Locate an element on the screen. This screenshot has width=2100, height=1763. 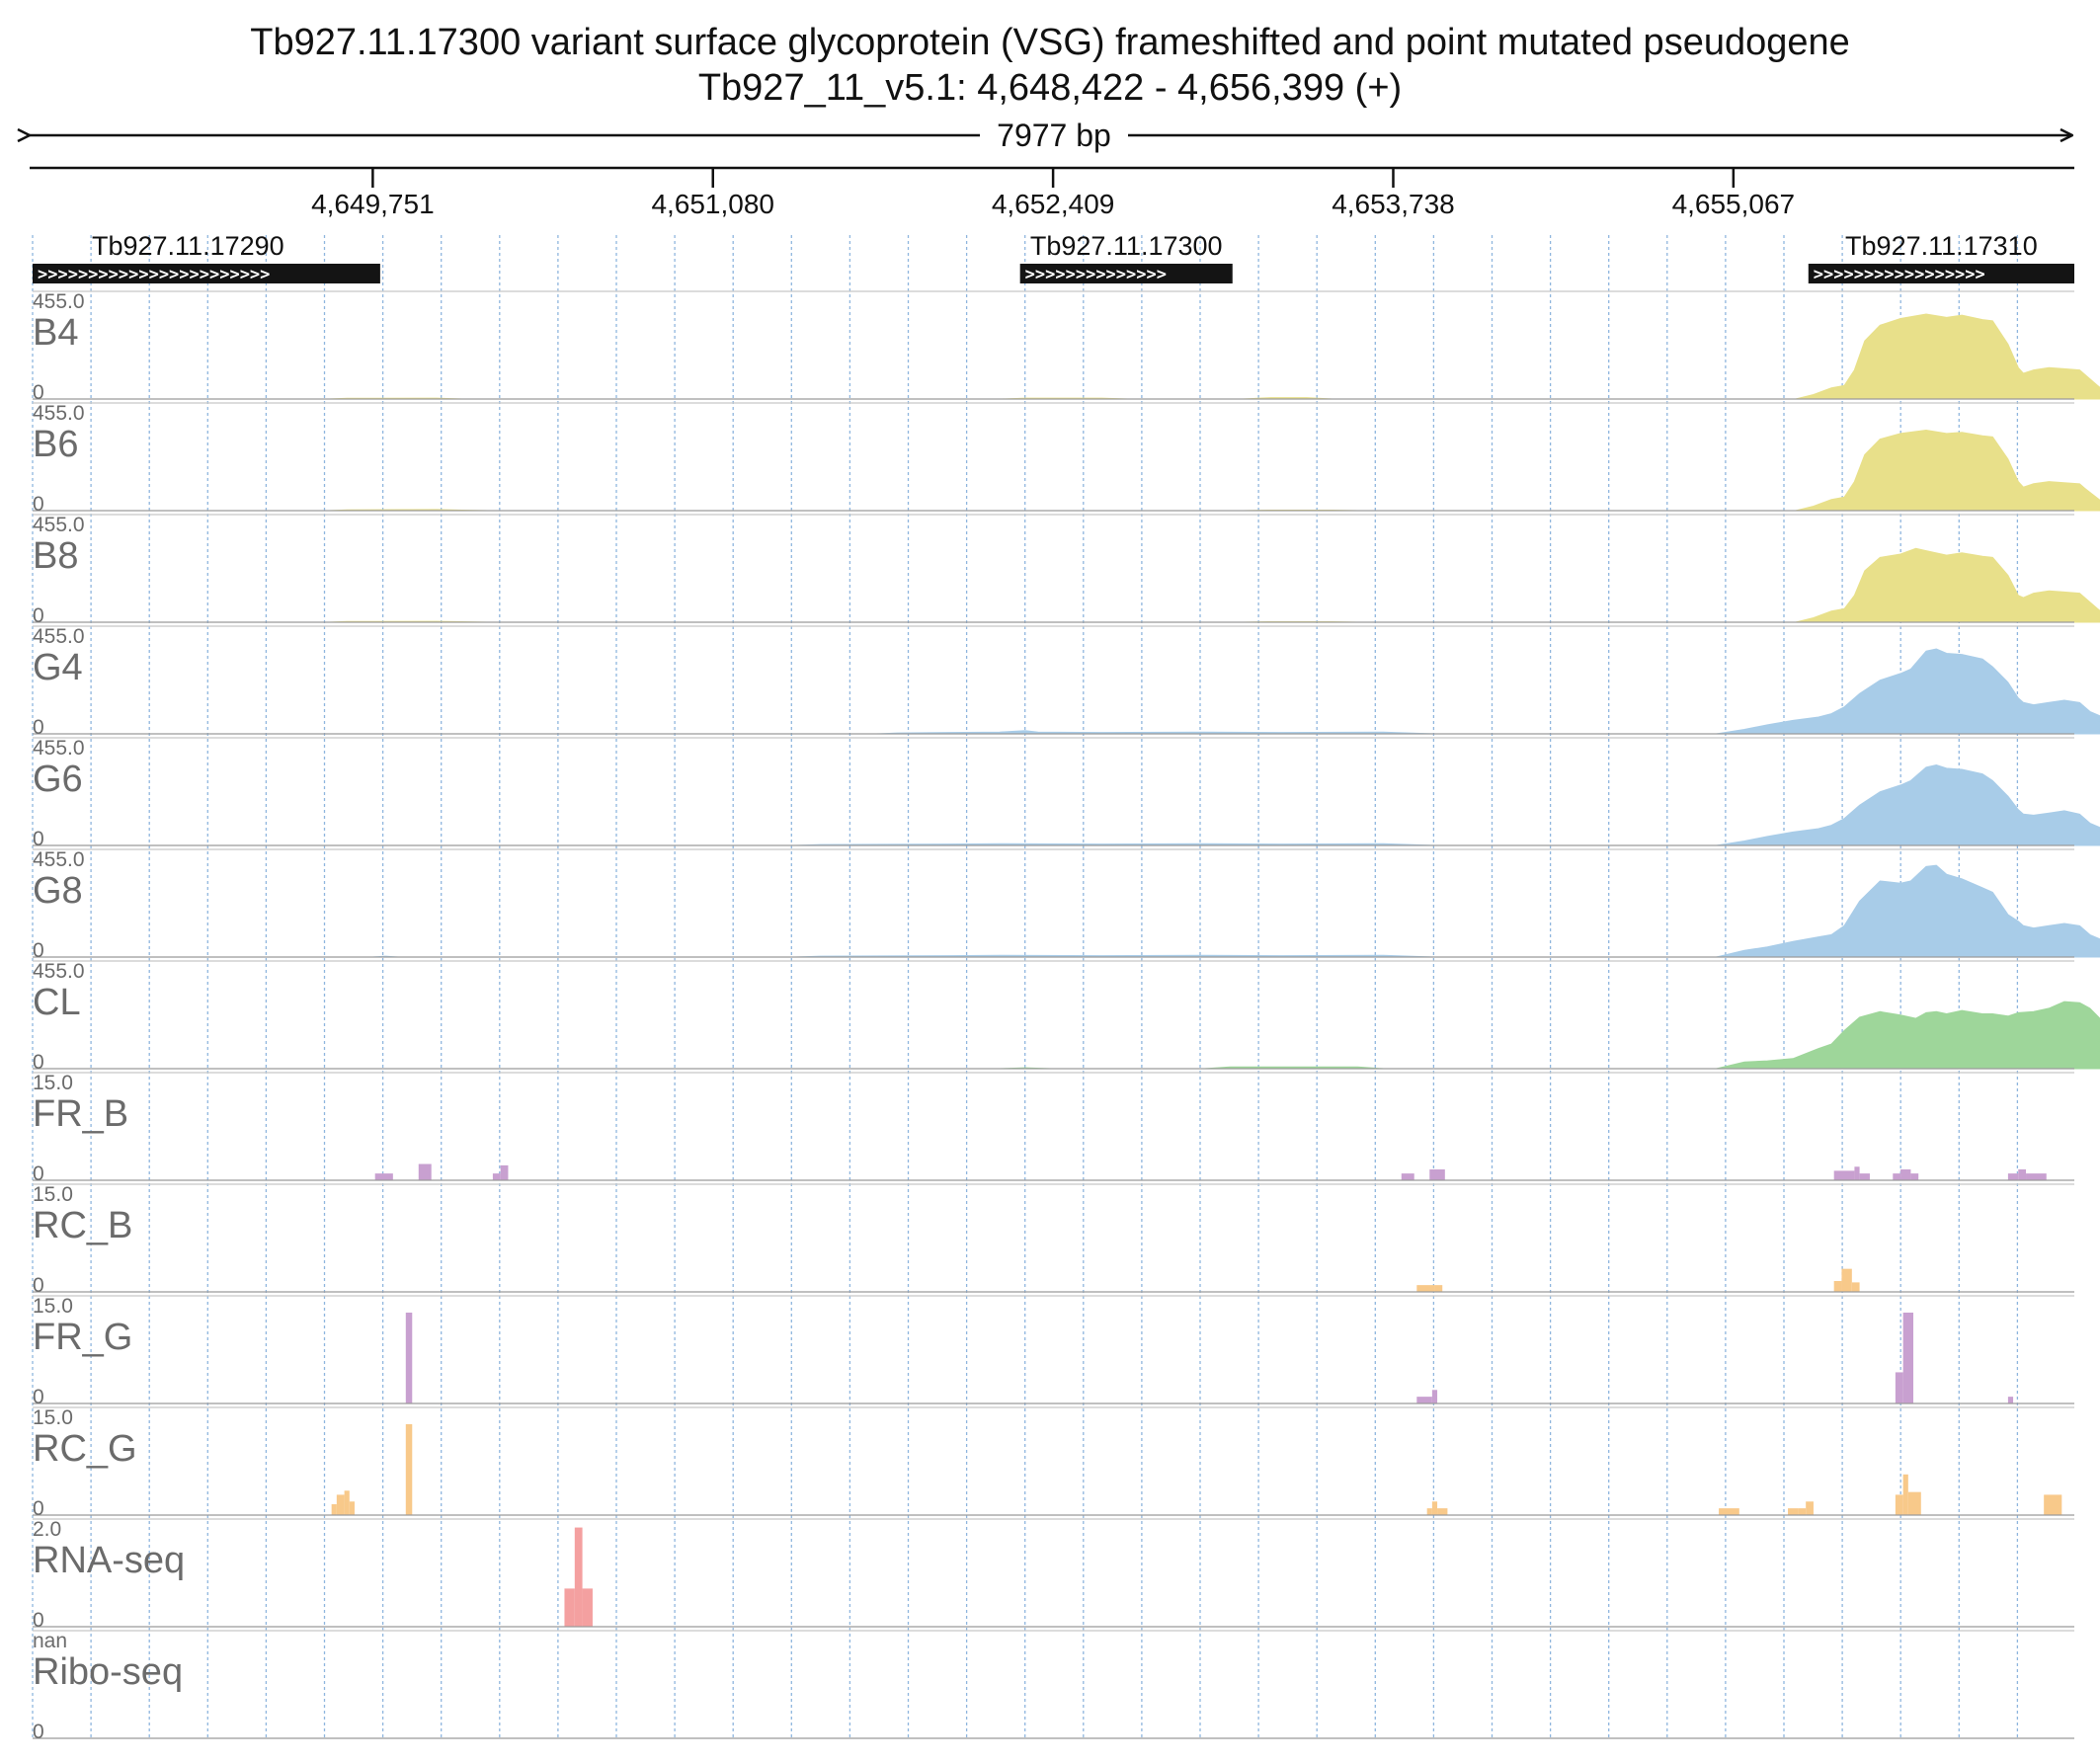
track-max-label-cl: 455.0 is located at coordinates (59, 971).